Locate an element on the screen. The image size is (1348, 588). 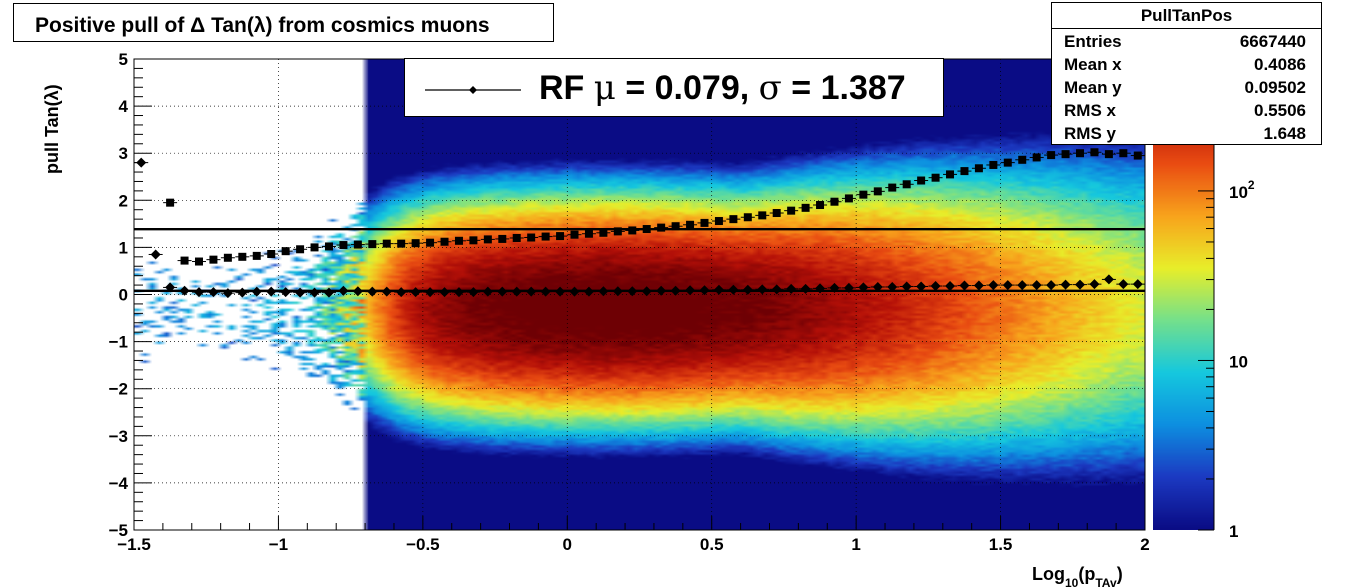
stats-label: Mean x is located at coordinates (1093, 64).